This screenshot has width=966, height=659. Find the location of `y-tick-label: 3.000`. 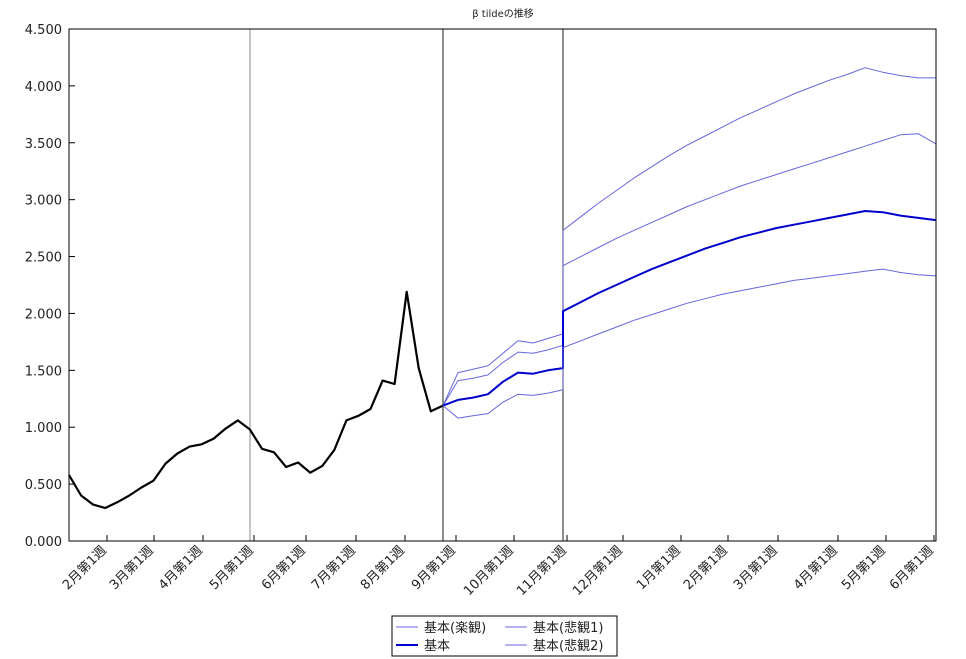

y-tick-label: 3.000 is located at coordinates (43, 201).